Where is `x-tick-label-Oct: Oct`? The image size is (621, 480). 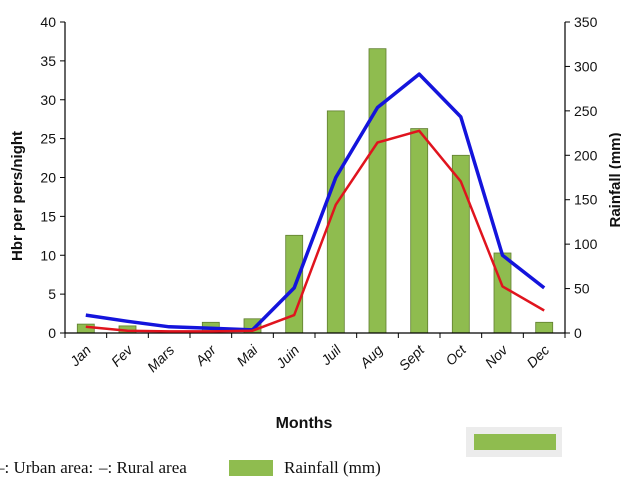
x-tick-label-Oct: Oct is located at coordinates (455, 354).